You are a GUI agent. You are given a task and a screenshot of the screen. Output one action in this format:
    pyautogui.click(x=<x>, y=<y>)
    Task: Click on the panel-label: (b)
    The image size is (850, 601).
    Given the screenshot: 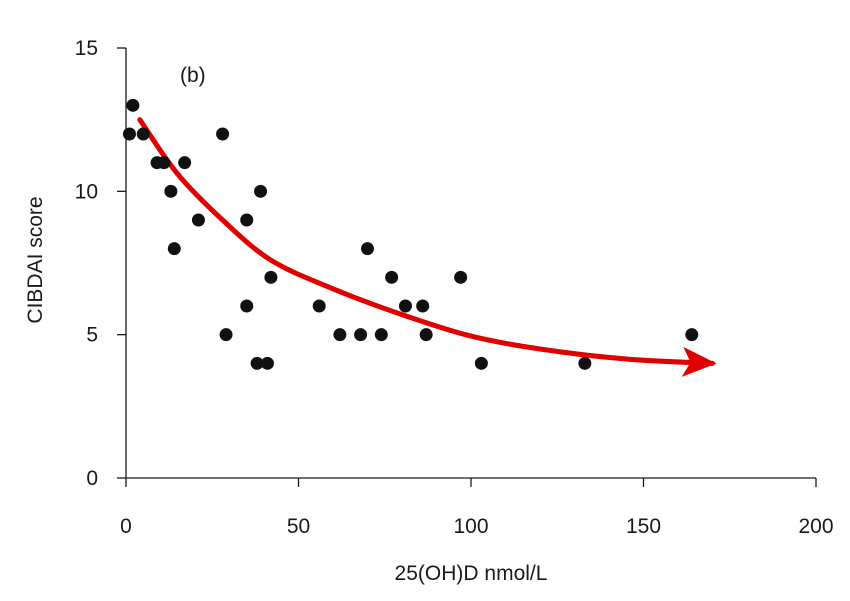 What is the action you would take?
    pyautogui.click(x=193, y=75)
    